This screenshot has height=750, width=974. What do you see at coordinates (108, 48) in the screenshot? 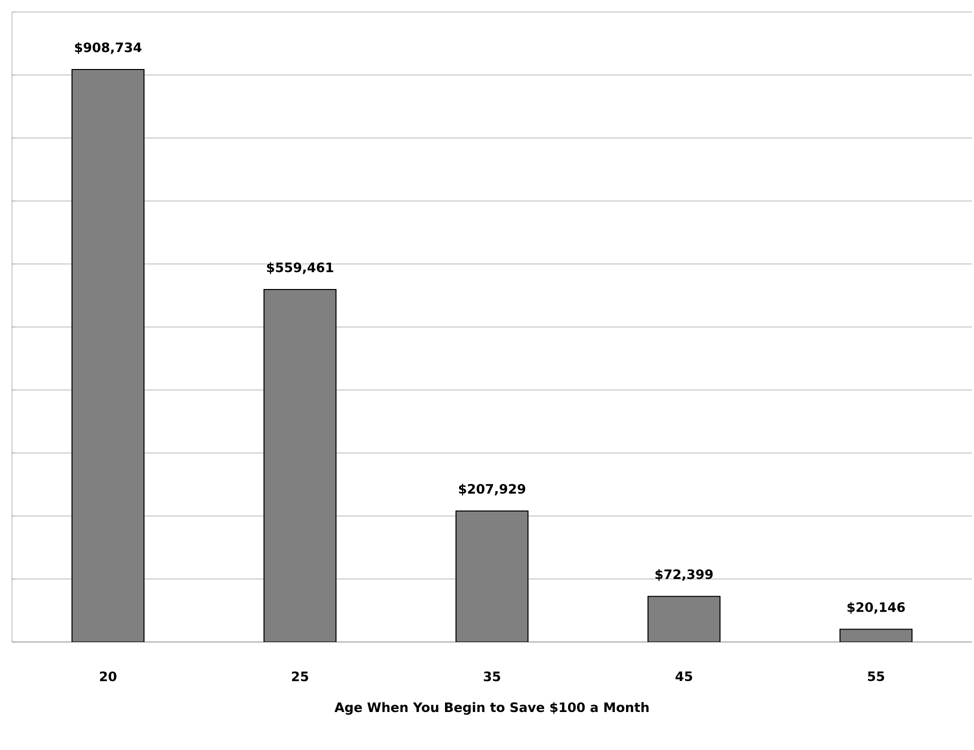
I see `data-label: $908,734` at bounding box center [108, 48].